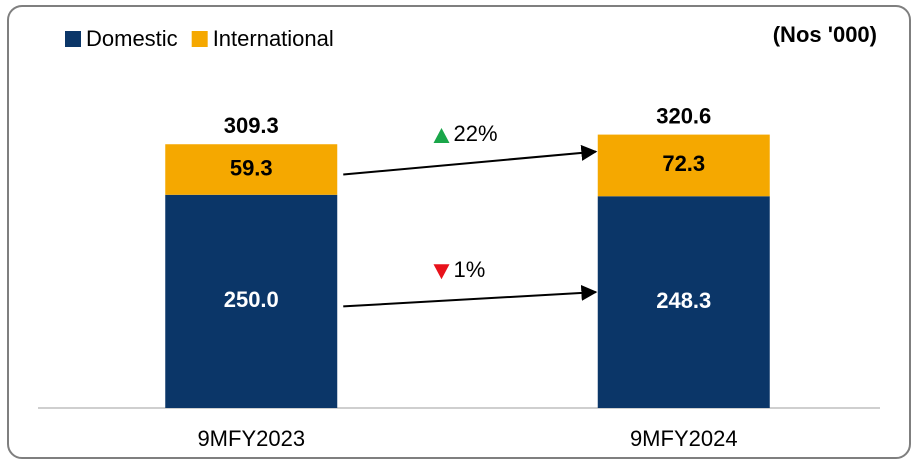 Image resolution: width=919 pixels, height=462 pixels. What do you see at coordinates (273, 38) in the screenshot?
I see `legend-label: International` at bounding box center [273, 38].